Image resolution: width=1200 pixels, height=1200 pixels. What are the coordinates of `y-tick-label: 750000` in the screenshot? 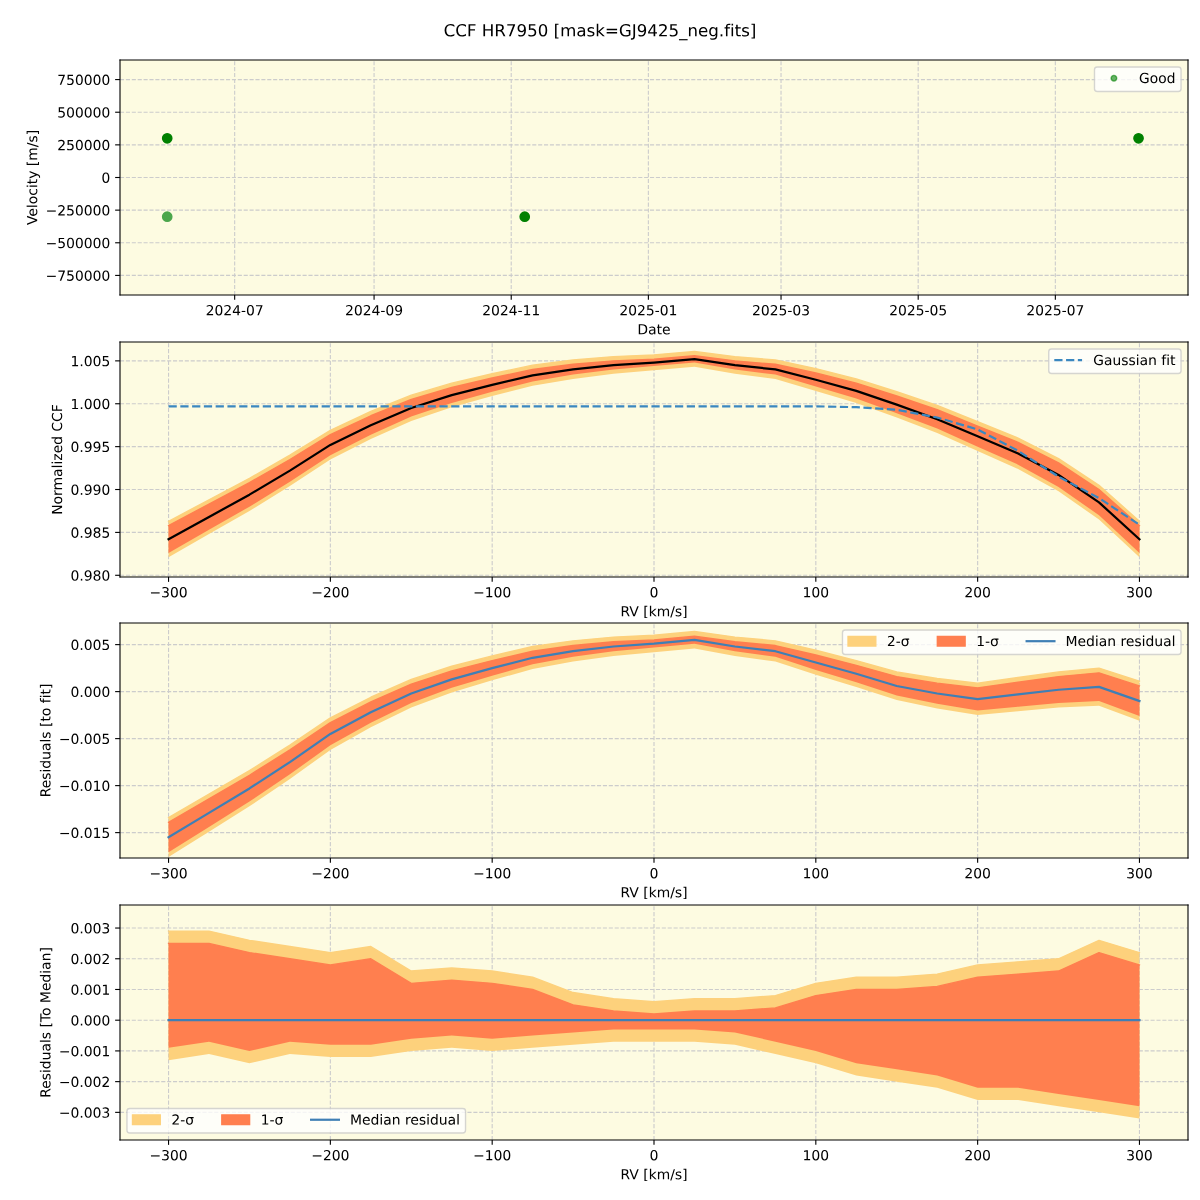 It's located at (84, 80).